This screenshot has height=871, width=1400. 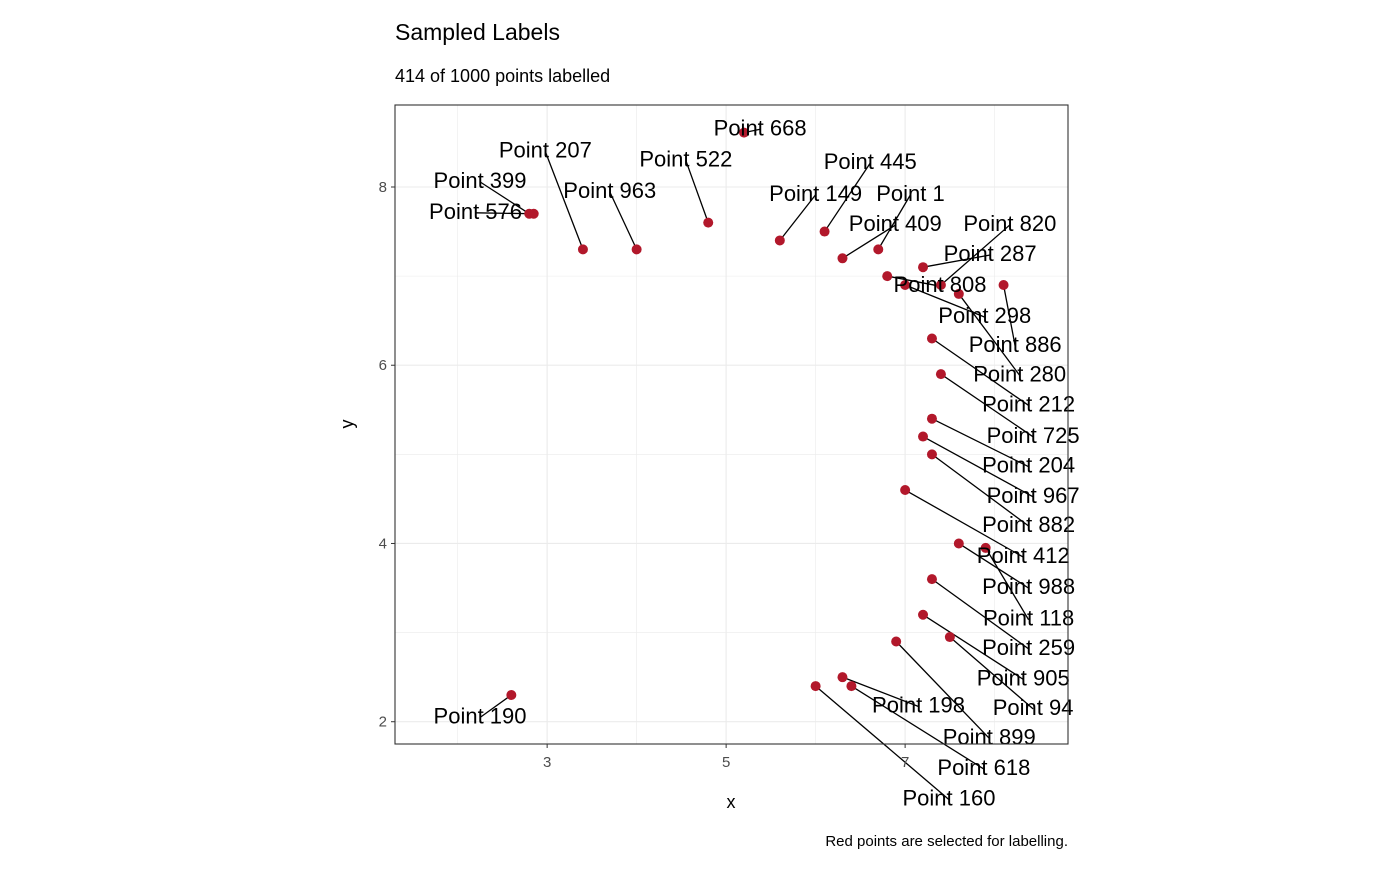 What do you see at coordinates (1033, 435) in the screenshot?
I see `point-label: Point 725` at bounding box center [1033, 435].